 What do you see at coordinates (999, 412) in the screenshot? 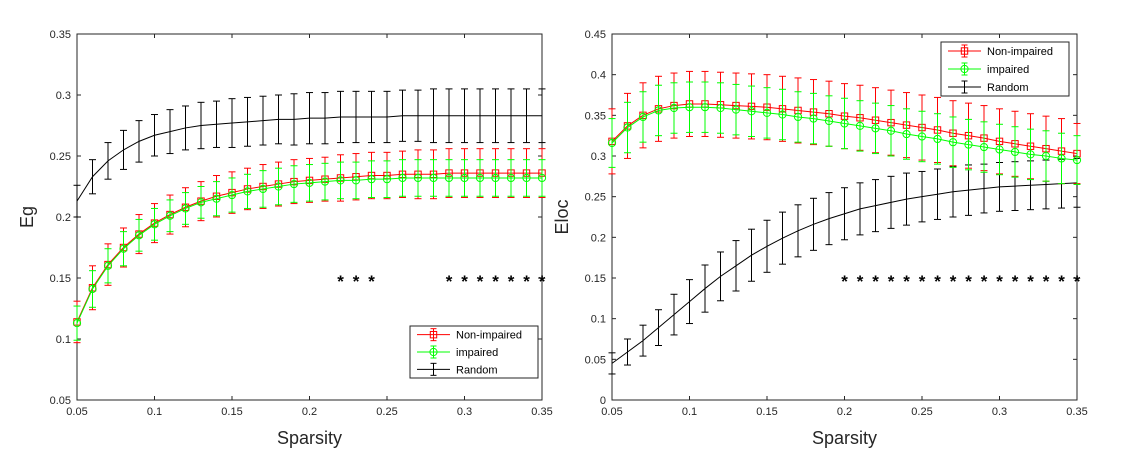
I see `x-tick-label: 0.3` at bounding box center [999, 412].